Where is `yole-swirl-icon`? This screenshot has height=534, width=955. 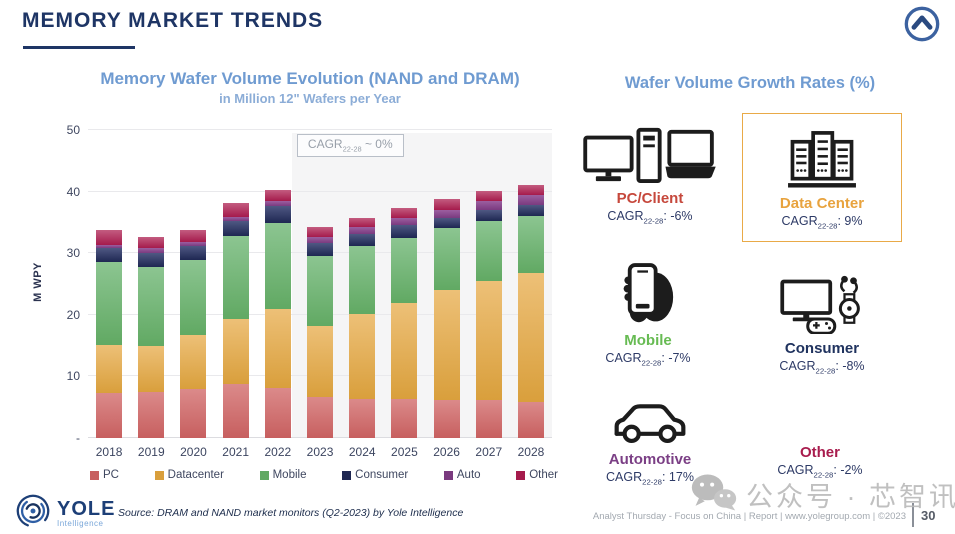 yole-swirl-icon is located at coordinates (33, 513).